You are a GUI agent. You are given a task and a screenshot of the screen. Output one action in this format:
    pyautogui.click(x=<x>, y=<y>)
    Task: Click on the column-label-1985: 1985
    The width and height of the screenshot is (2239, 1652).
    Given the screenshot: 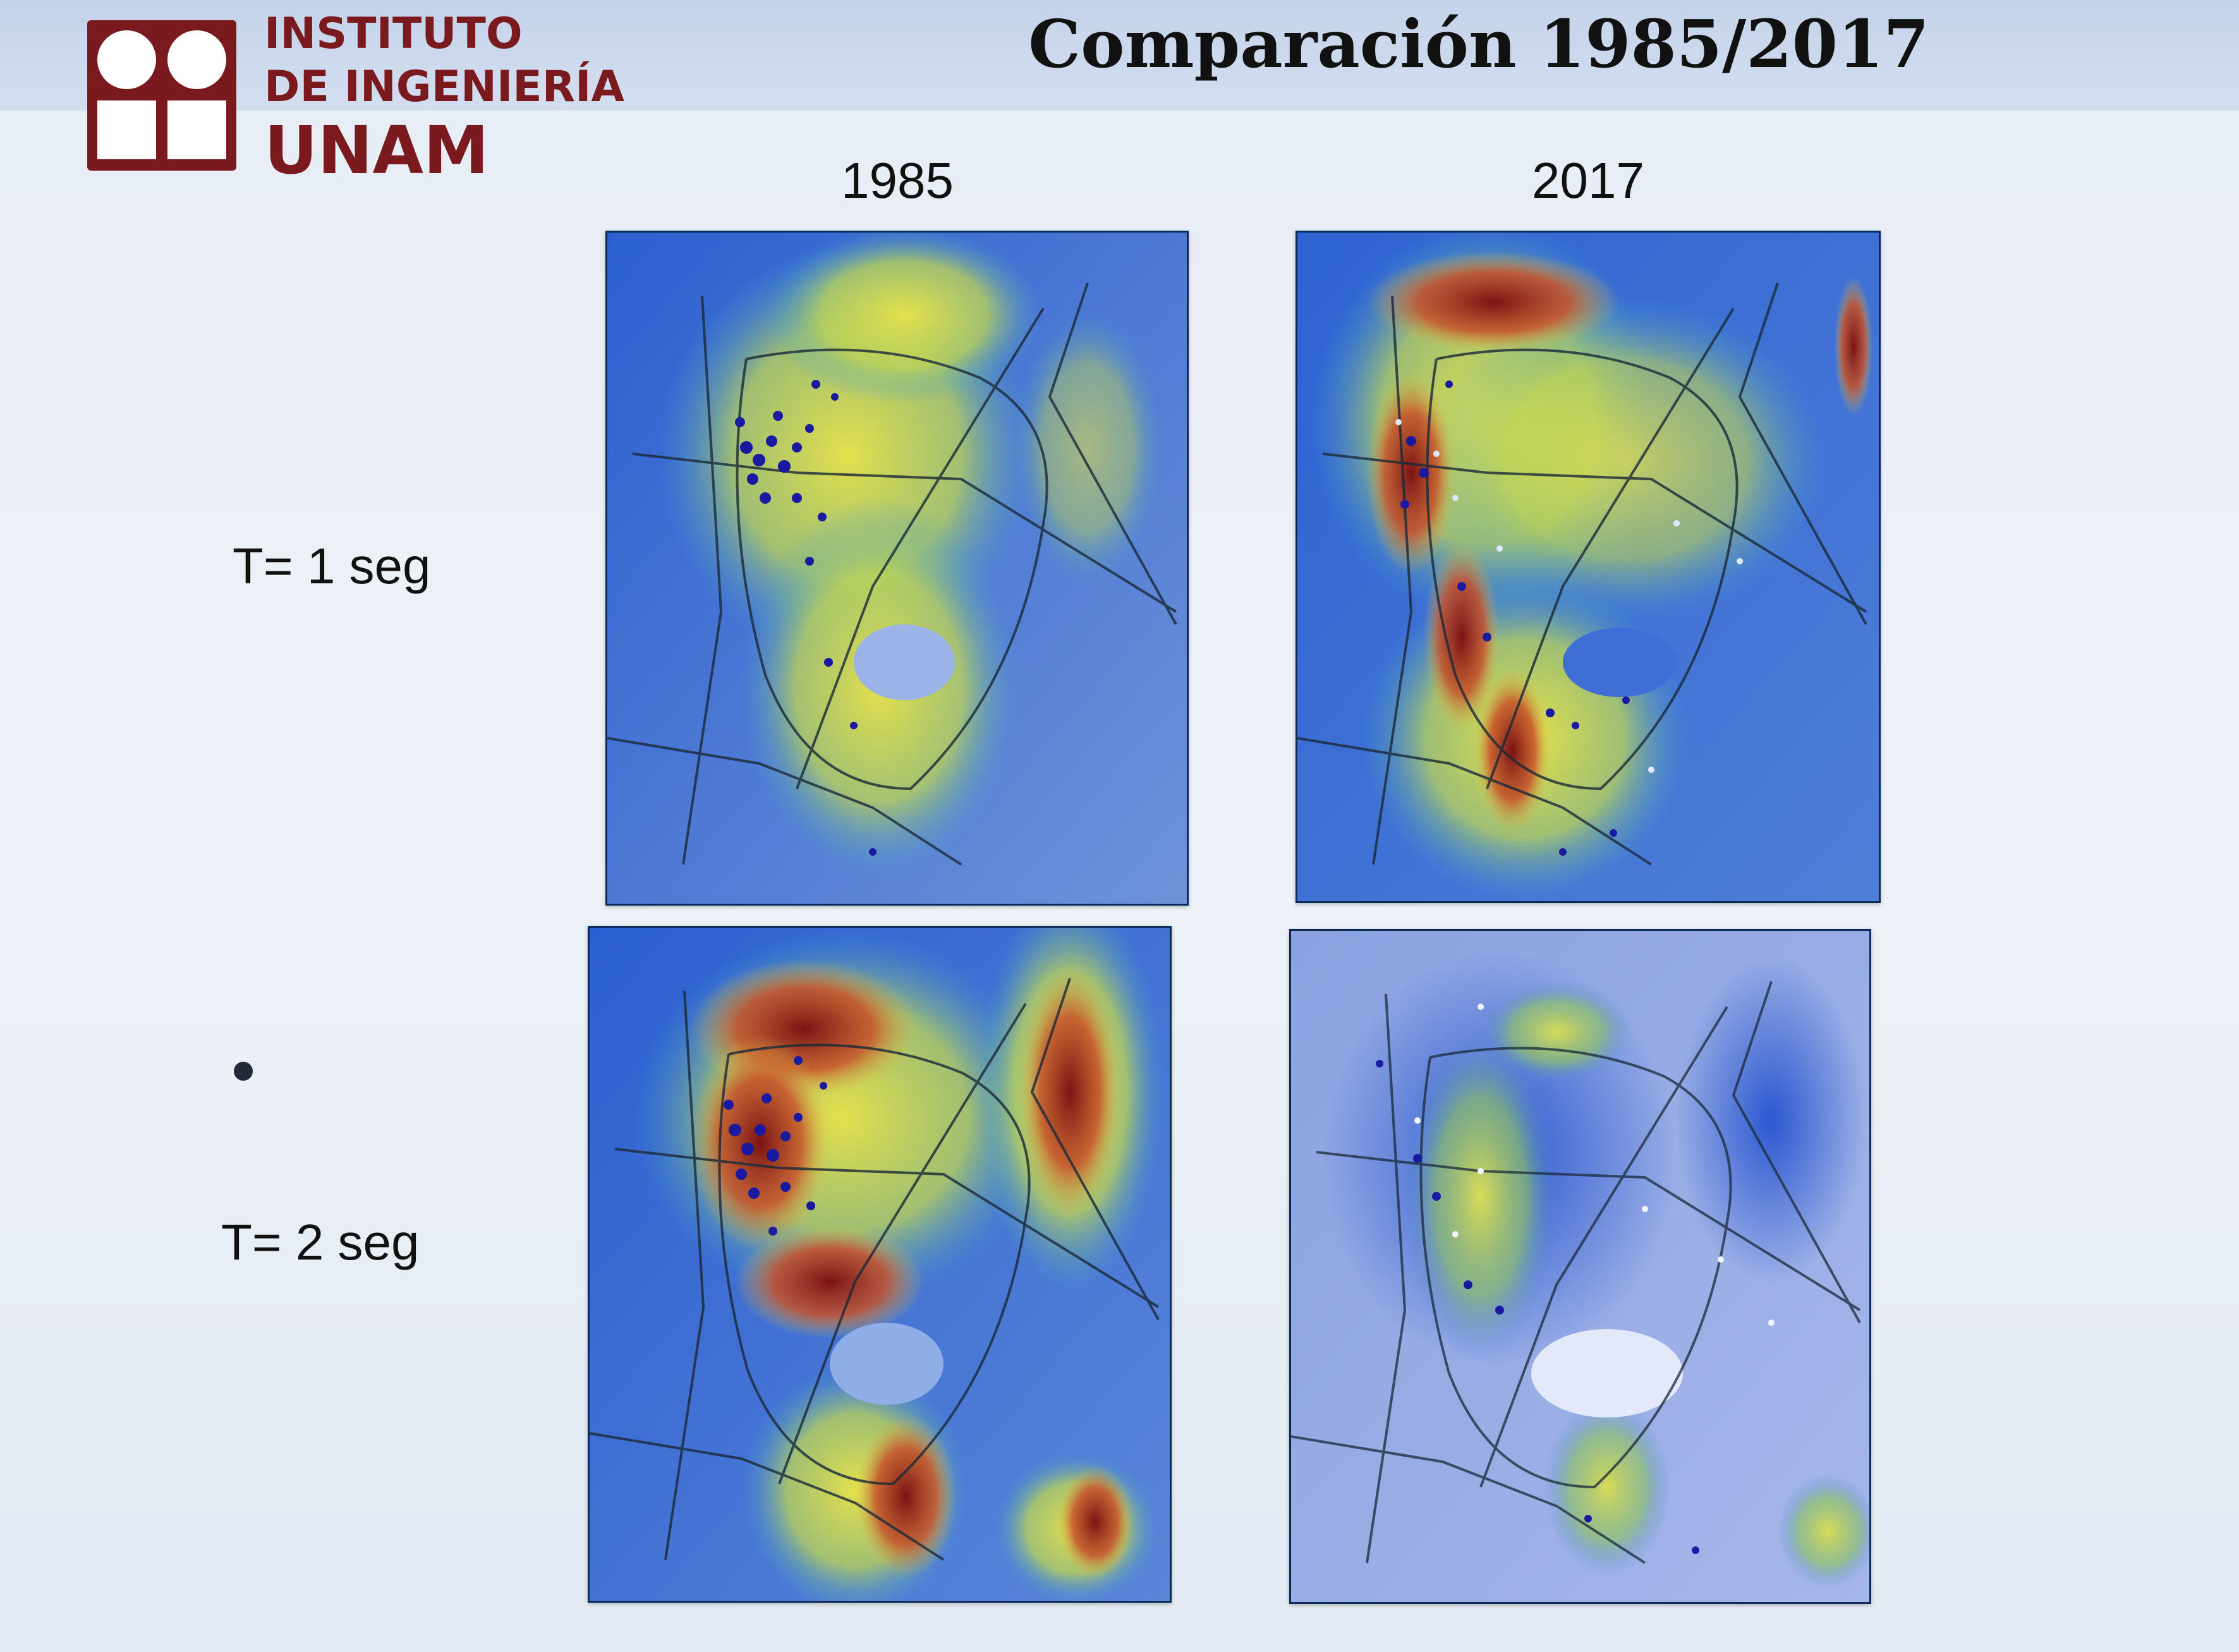 What is the action you would take?
    pyautogui.click(x=898, y=181)
    